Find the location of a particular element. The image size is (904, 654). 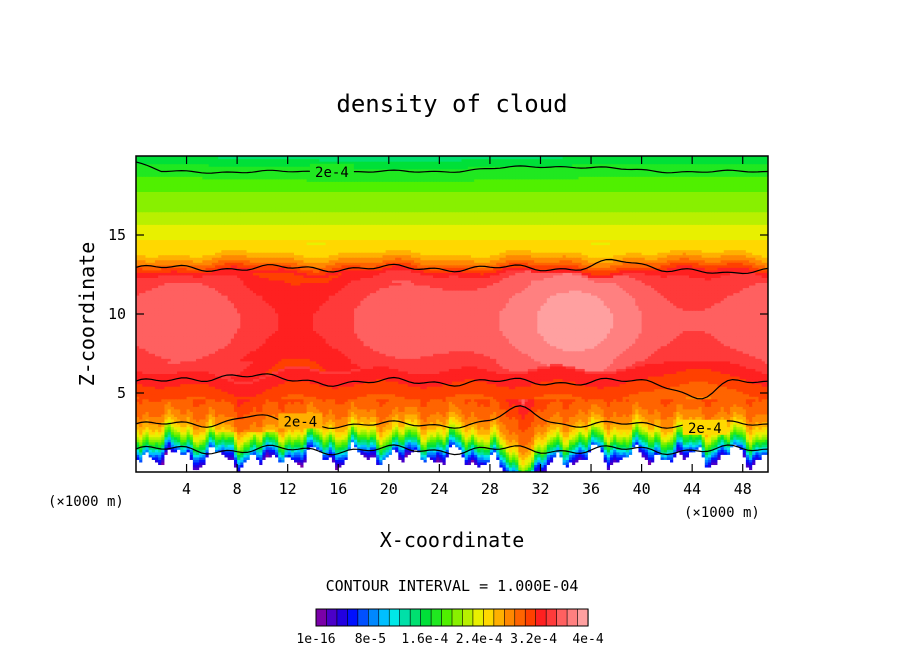

cell-1930 is located at coordinates (548, 448).